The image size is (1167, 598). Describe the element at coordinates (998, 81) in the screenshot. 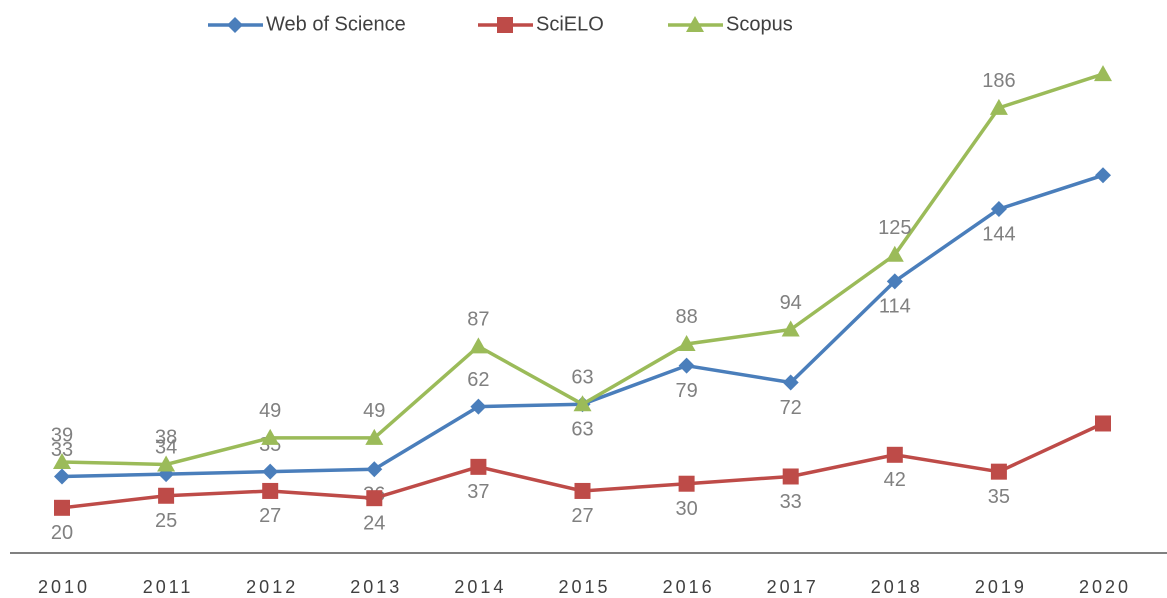

I see `data-label: 186` at that location.